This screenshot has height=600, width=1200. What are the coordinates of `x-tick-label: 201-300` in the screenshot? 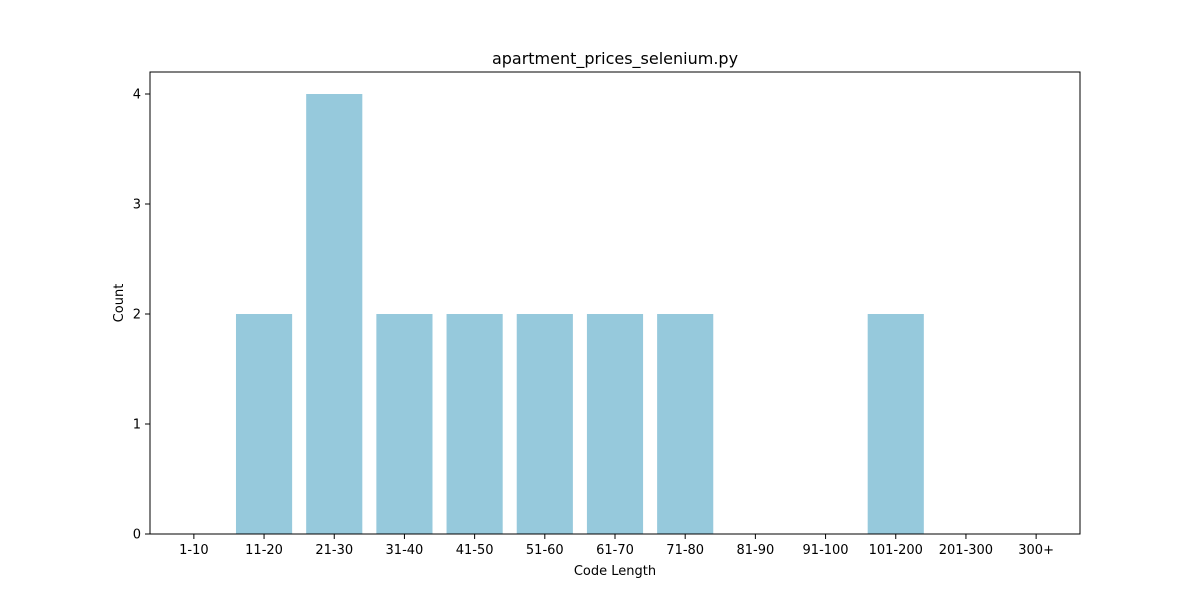 It's located at (966, 550).